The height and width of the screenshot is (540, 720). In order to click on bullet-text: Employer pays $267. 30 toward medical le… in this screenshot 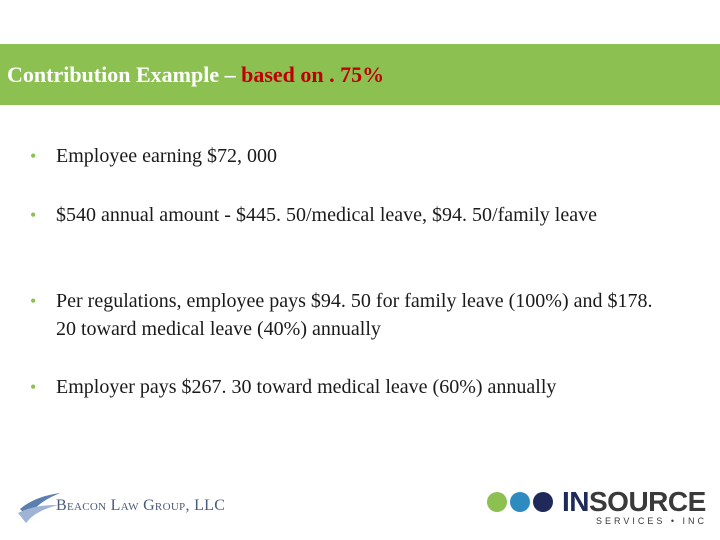, I will do `click(306, 387)`.